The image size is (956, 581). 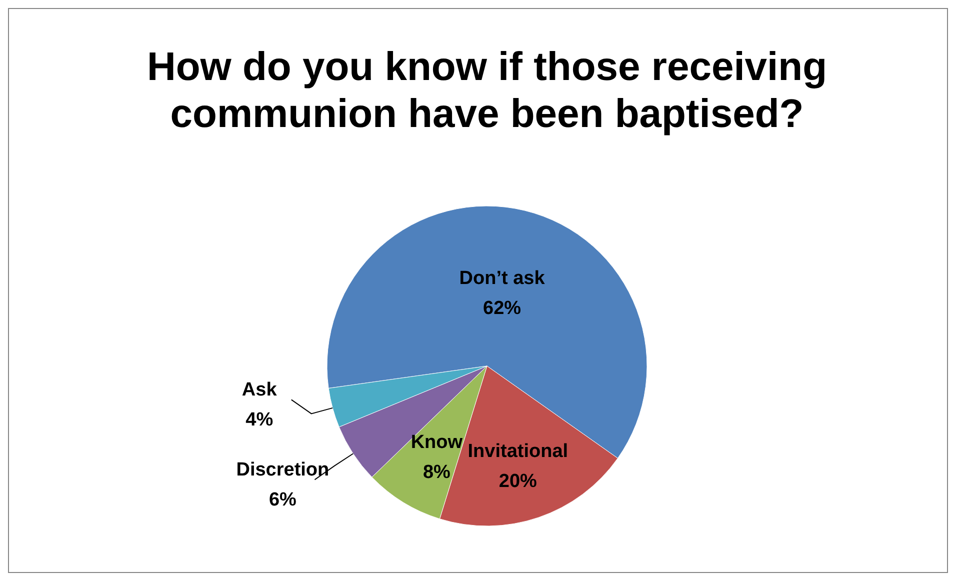 What do you see at coordinates (260, 390) in the screenshot?
I see `slice-label: Ask` at bounding box center [260, 390].